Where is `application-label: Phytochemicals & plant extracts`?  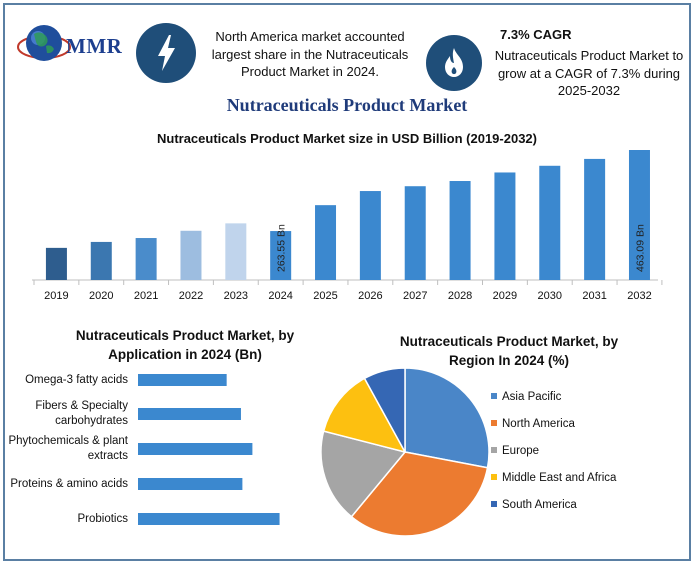 application-label: Phytochemicals & plant extracts is located at coordinates (68, 448).